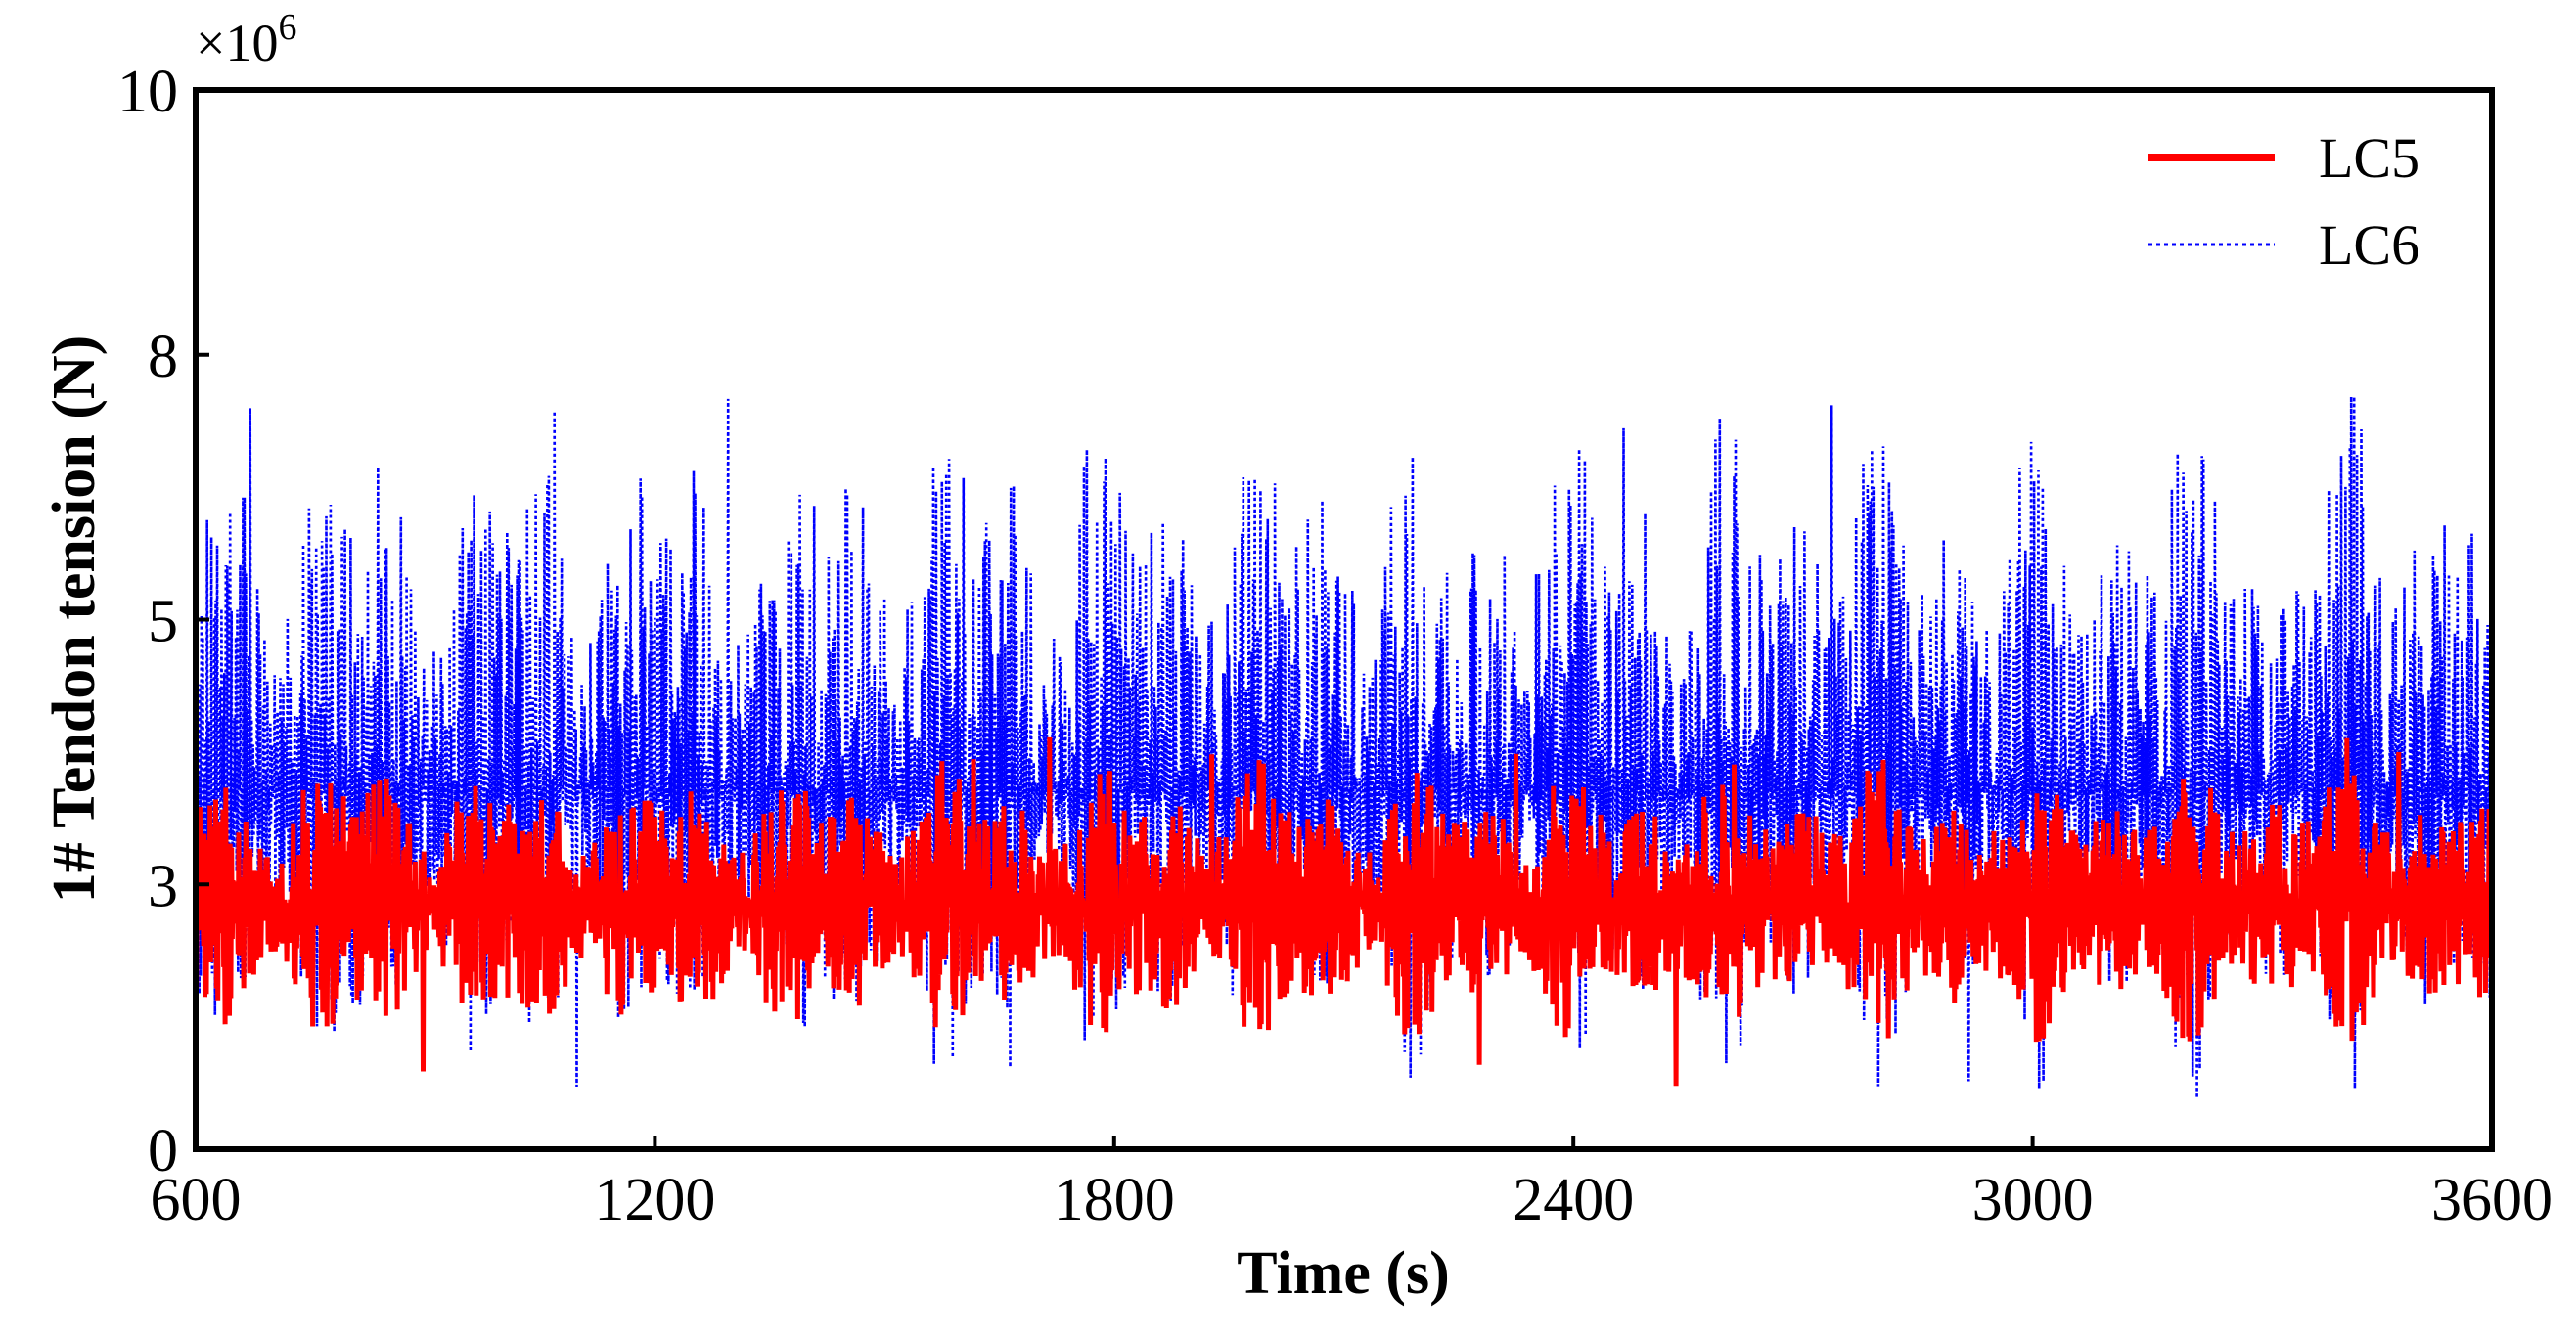  I want to click on x-tick-label: 3600, so click(2492, 1200).